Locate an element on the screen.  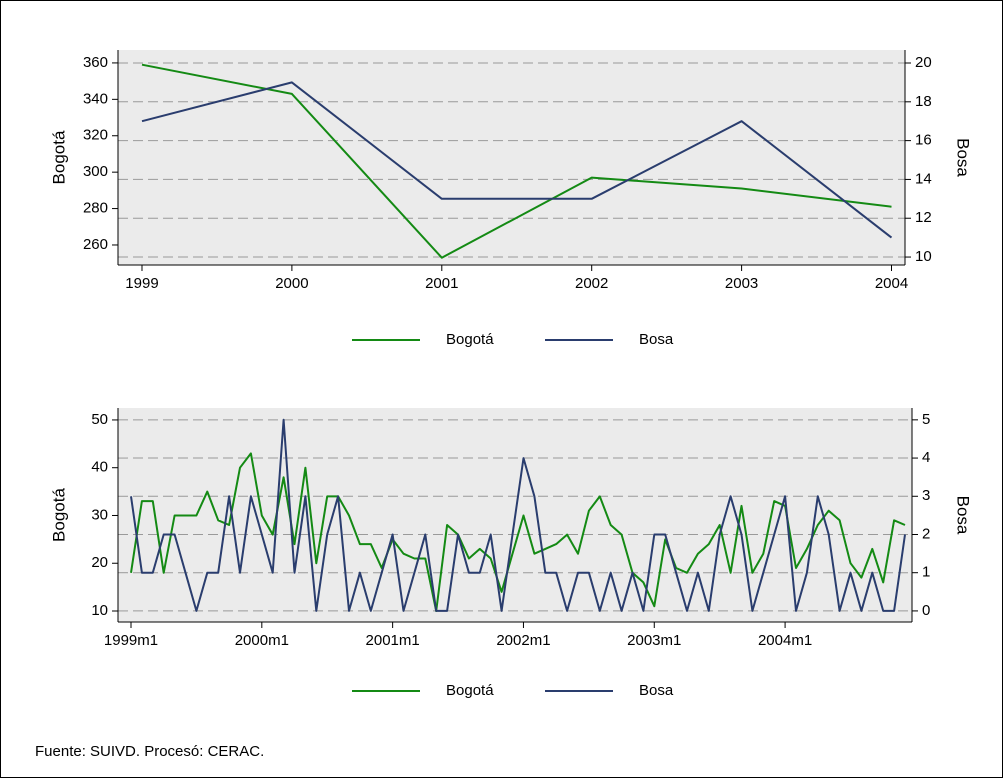
y-tick-label: 280 is located at coordinates (95, 208).